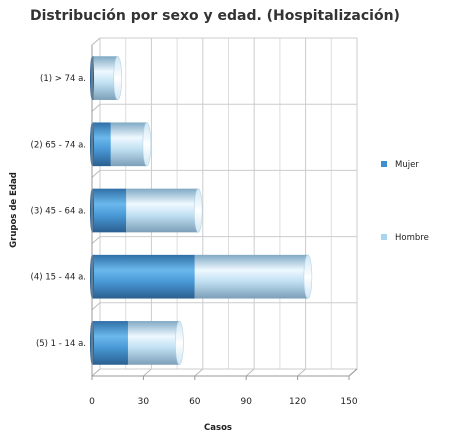 The image size is (450, 444). Describe the element at coordinates (92, 402) in the screenshot. I see `x-tick-label: 0` at that location.